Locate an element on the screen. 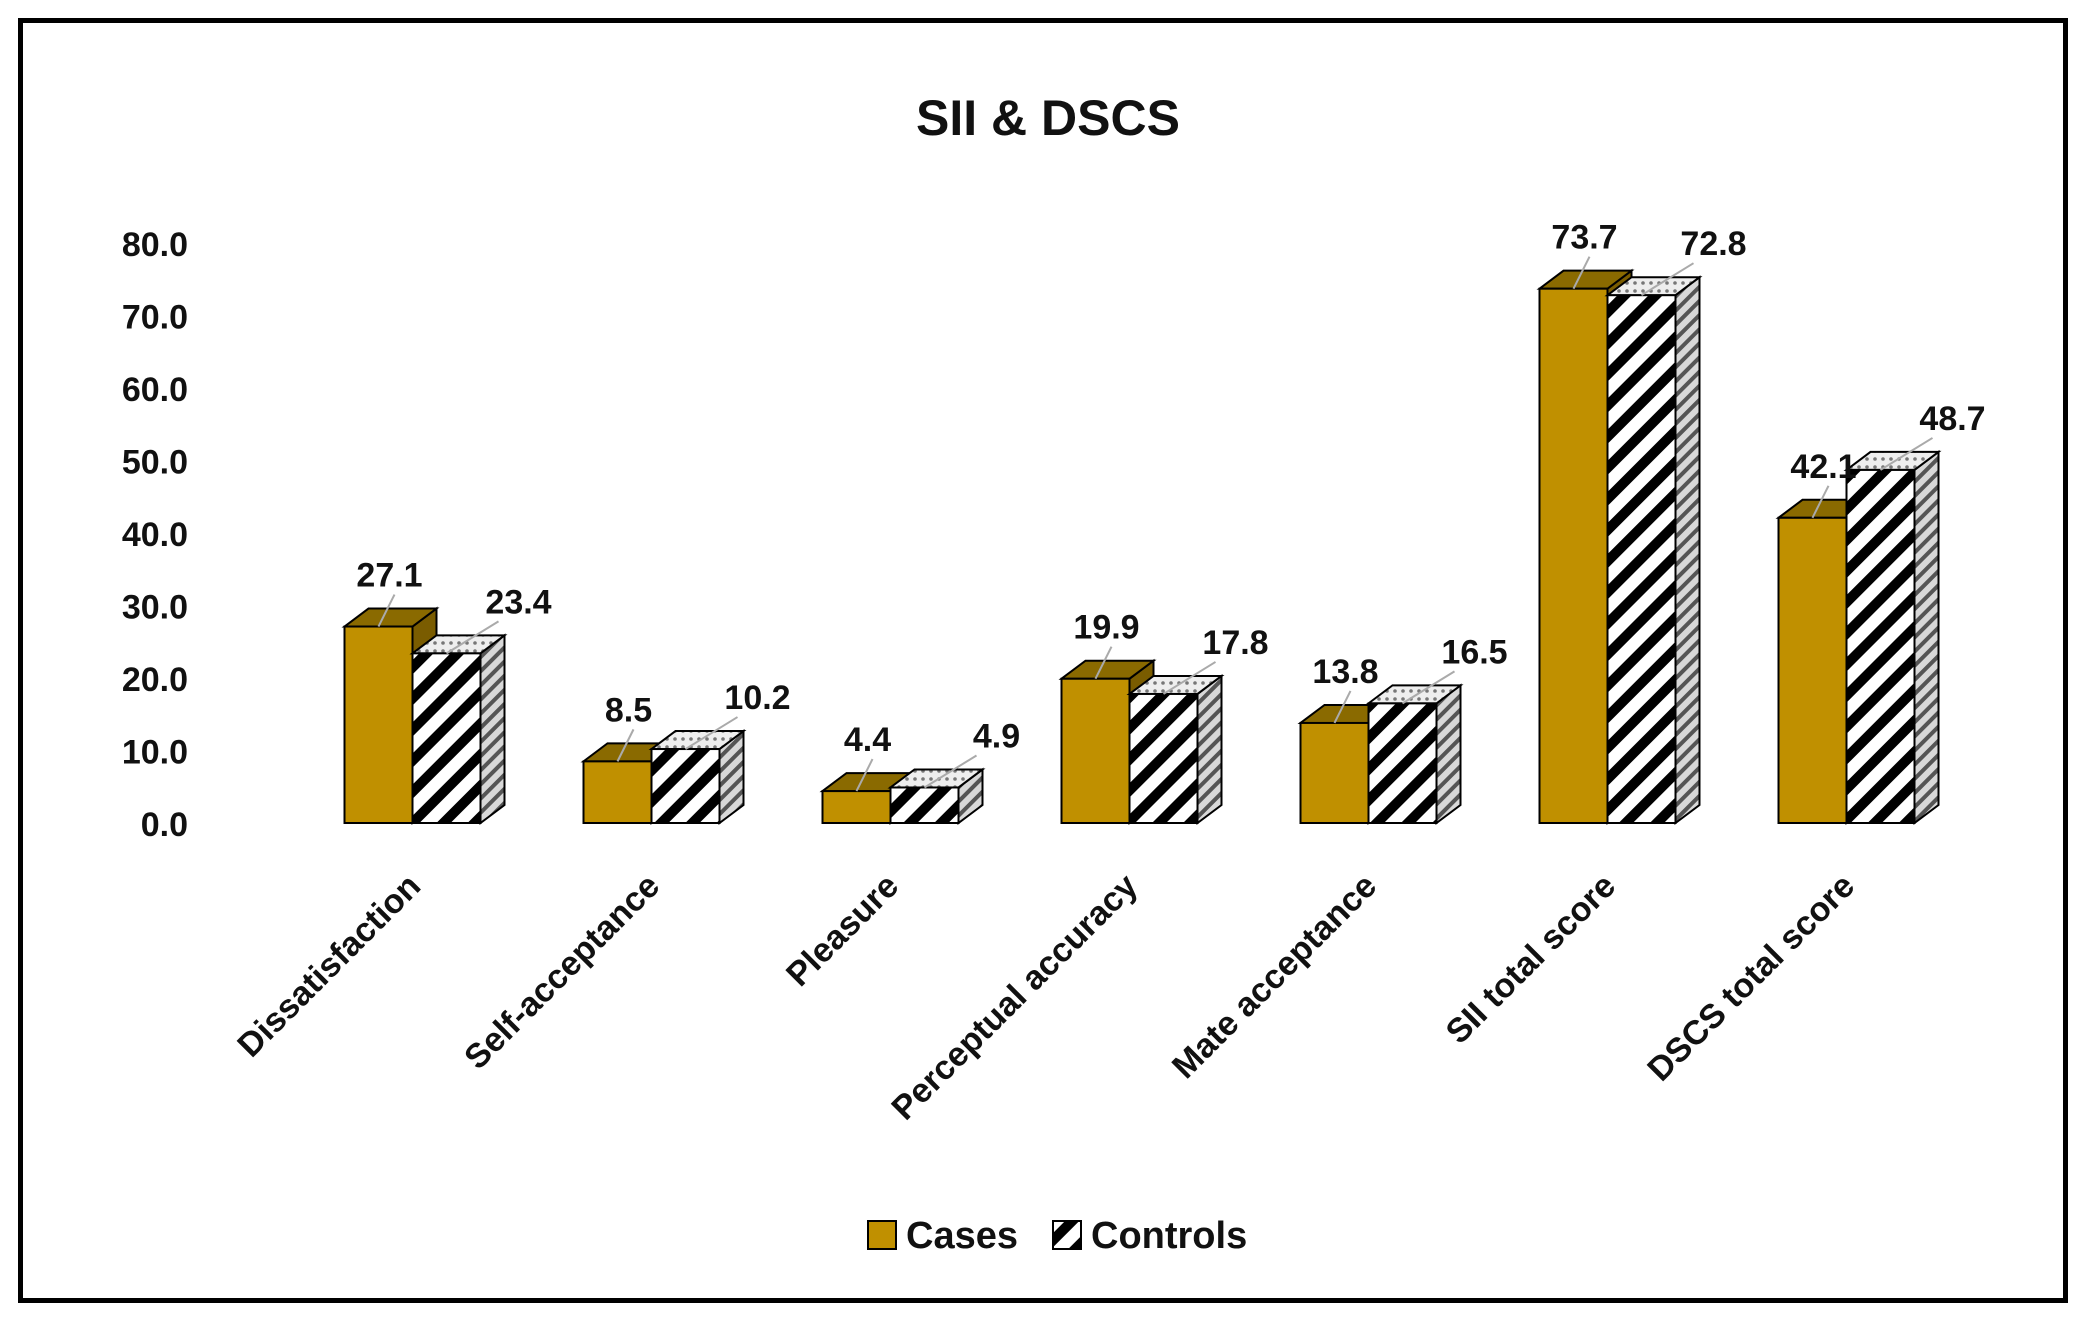  x-category-label: Dissatisfaction is located at coordinates (329, 966).